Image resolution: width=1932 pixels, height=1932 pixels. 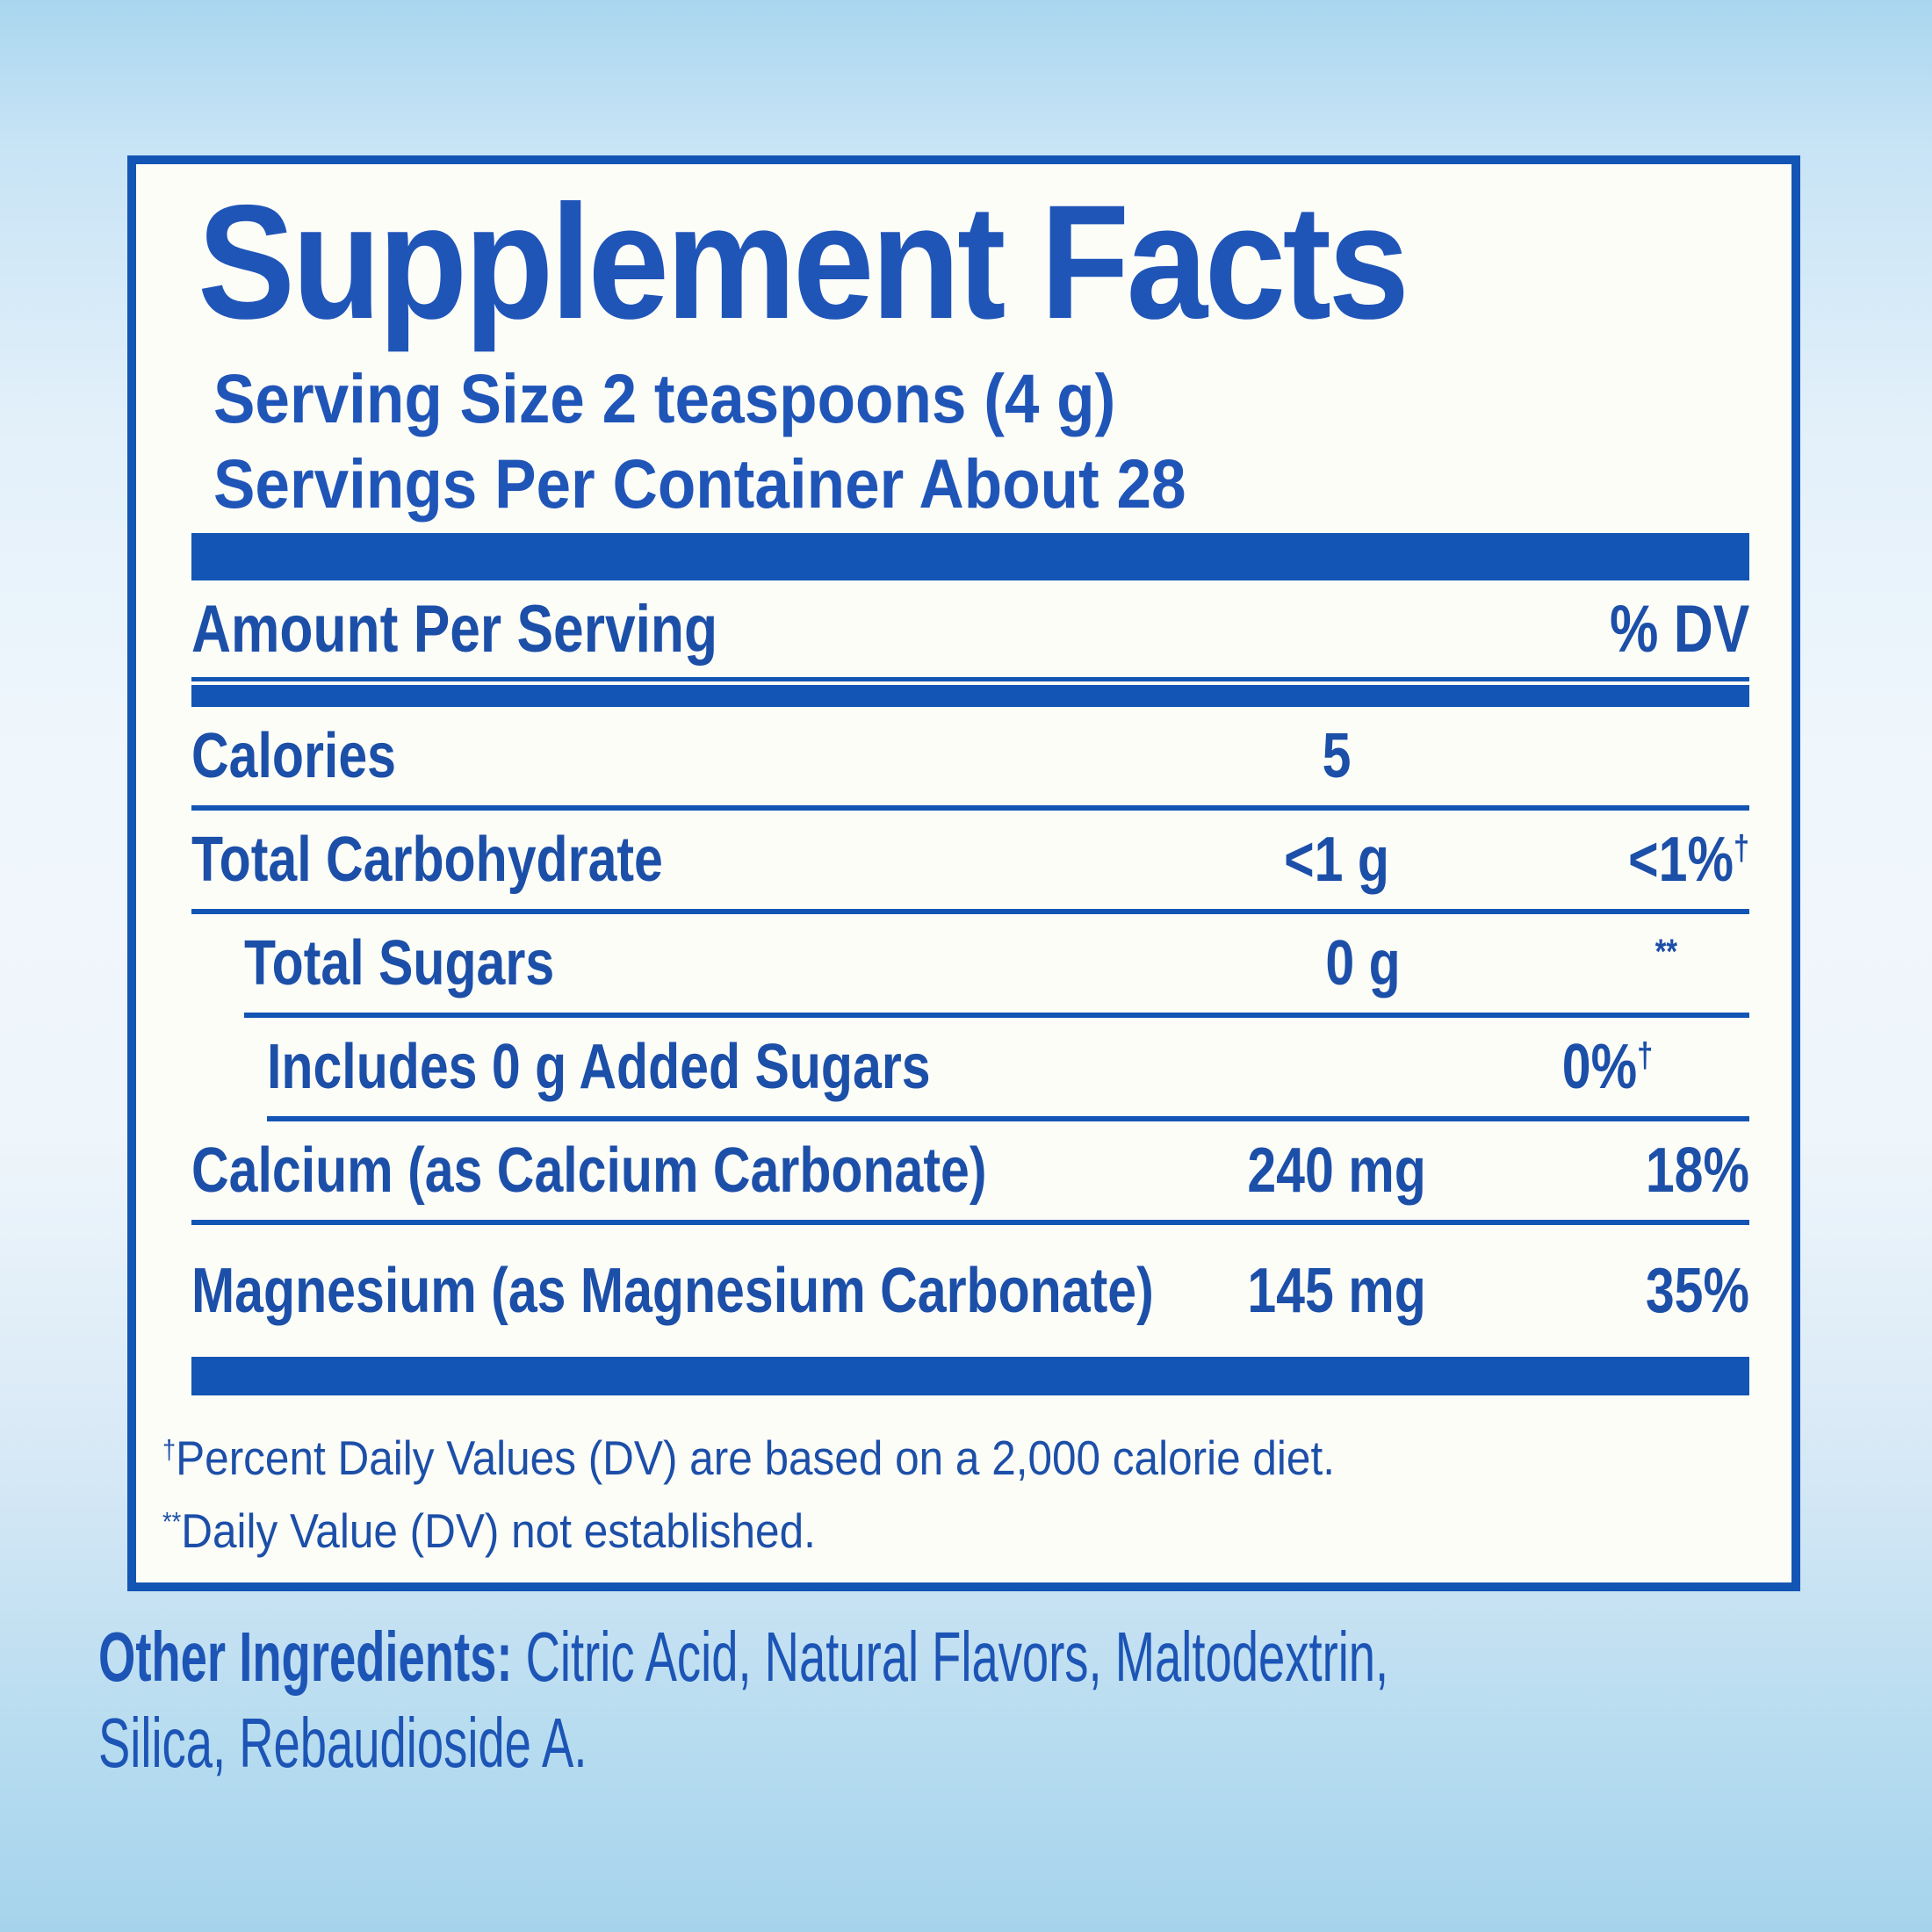 What do you see at coordinates (400, 963) in the screenshot?
I see `nutrient-label: Total Sugars` at bounding box center [400, 963].